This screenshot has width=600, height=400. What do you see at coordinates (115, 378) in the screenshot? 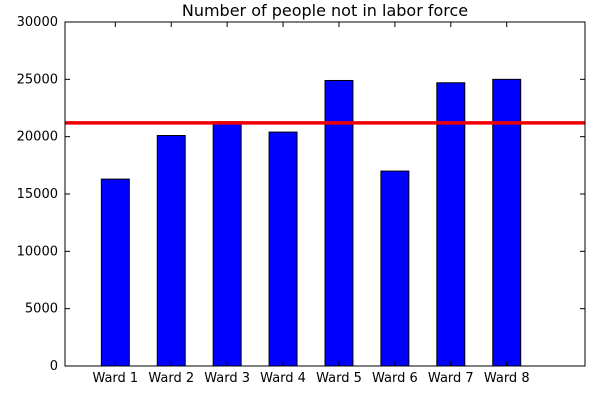
I see `x-tick-label: Ward 1` at bounding box center [115, 378].